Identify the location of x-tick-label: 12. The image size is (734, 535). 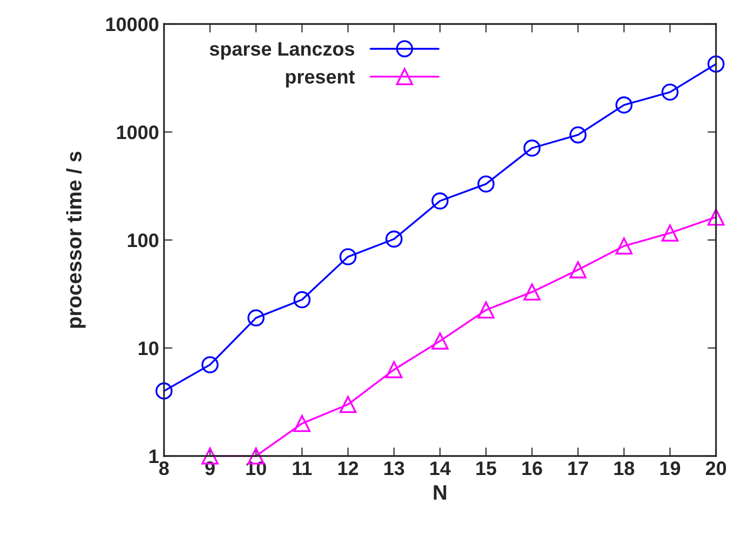
(348, 468).